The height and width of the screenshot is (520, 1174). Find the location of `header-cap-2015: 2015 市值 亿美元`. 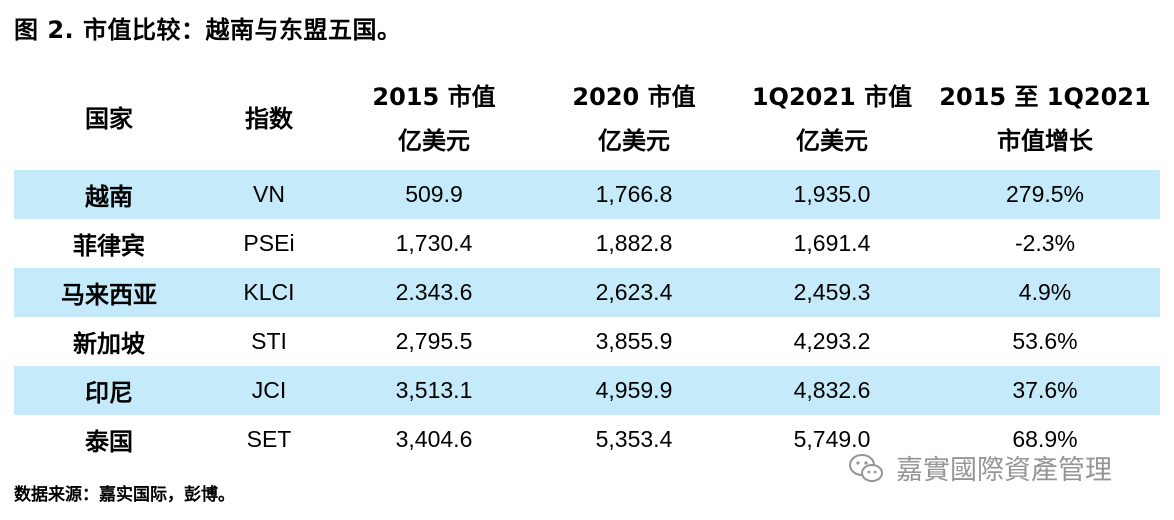

header-cap-2015: 2015 市值 亿美元 is located at coordinates (434, 119).